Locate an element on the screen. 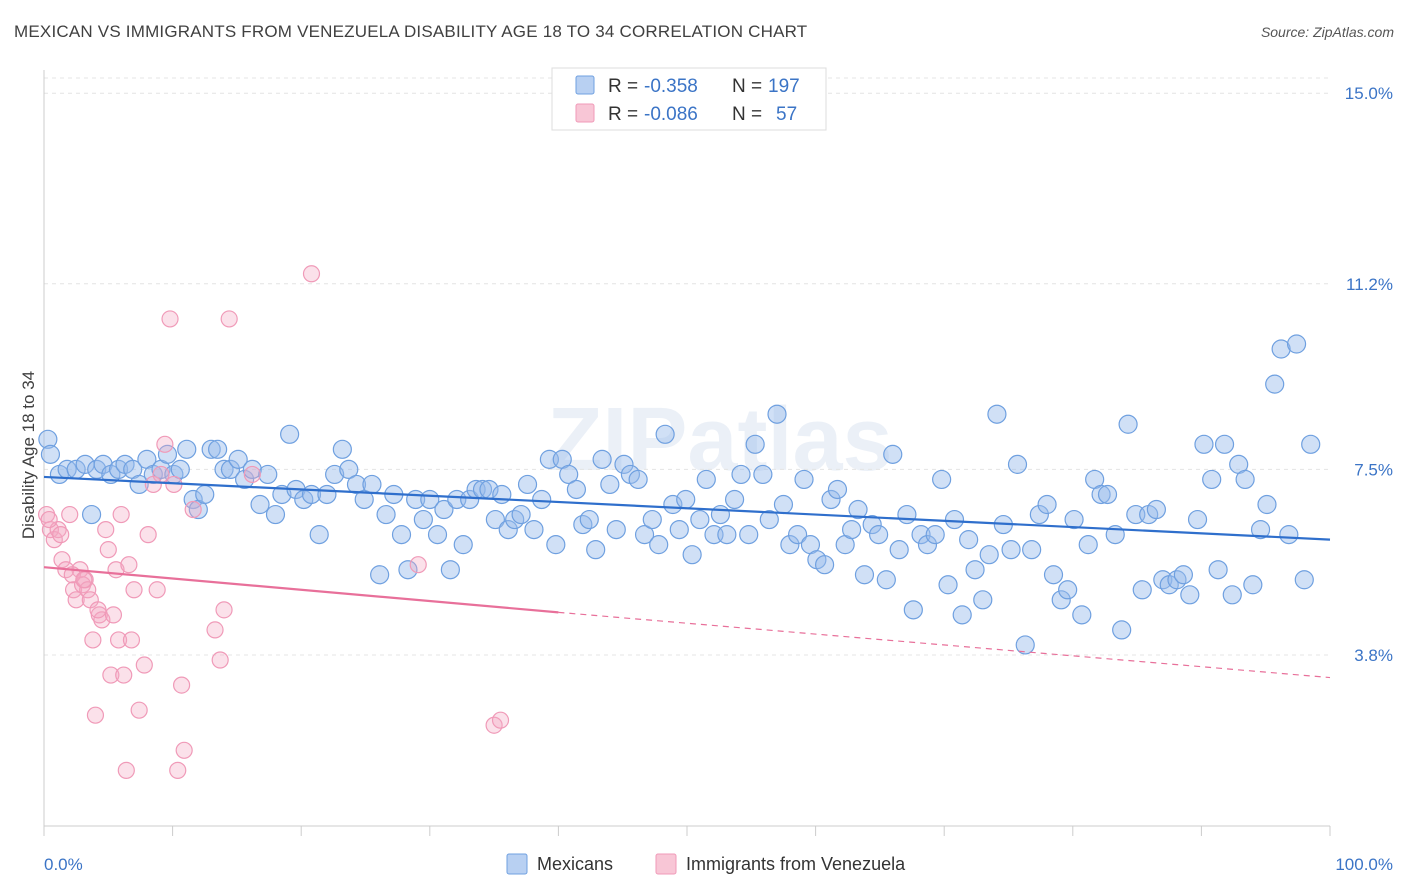 The height and width of the screenshot is (892, 1406). legend-n-value-1: 197 is located at coordinates (784, 86).